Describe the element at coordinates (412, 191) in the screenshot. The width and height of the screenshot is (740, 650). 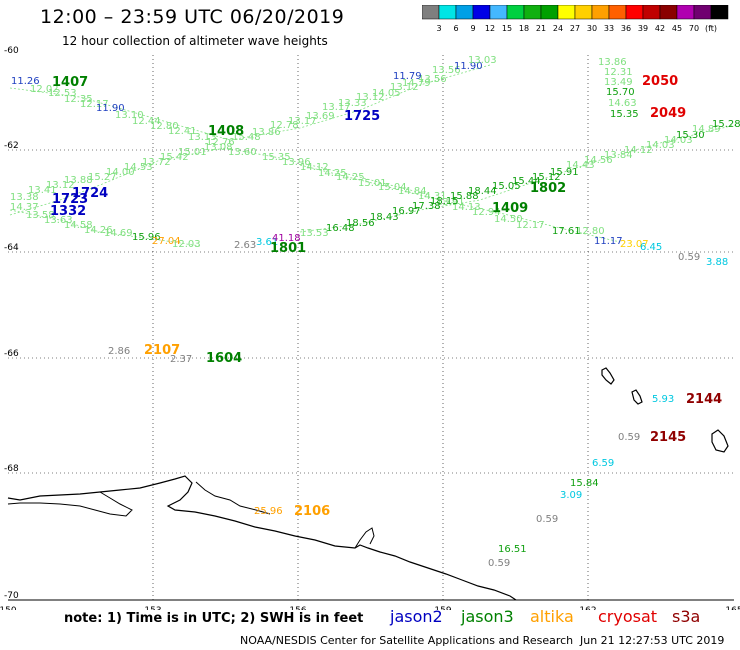
I see `swh-value-label: 14.84` at that location.